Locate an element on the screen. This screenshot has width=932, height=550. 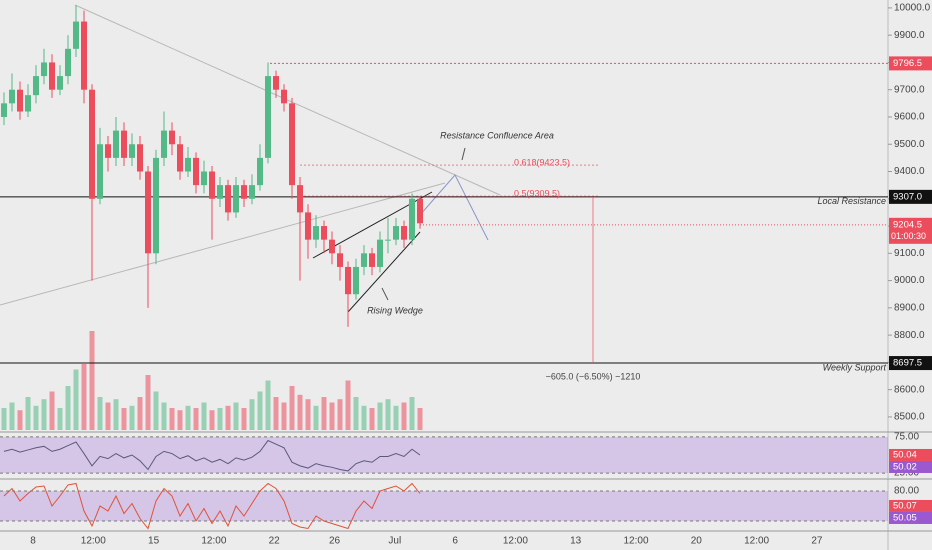
annotation-arrow is located at coordinates (385, 294).